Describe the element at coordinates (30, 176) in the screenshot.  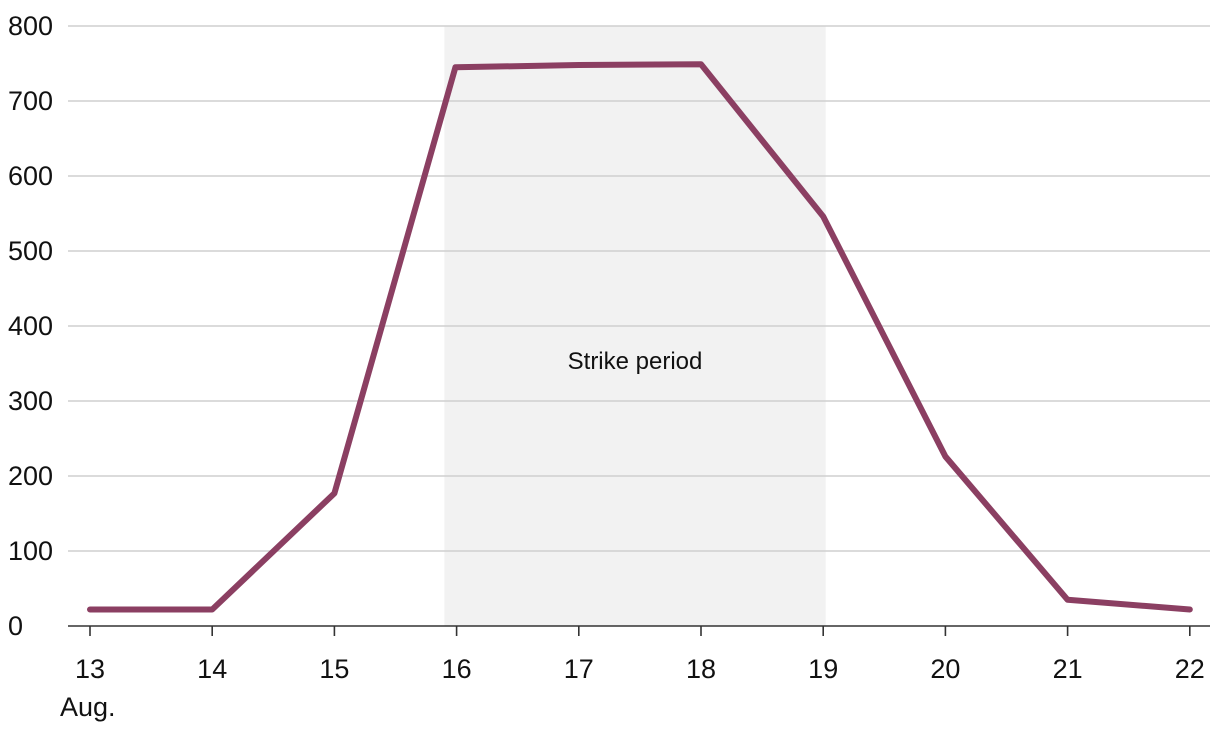
I see `y-tick-label: 600` at that location.